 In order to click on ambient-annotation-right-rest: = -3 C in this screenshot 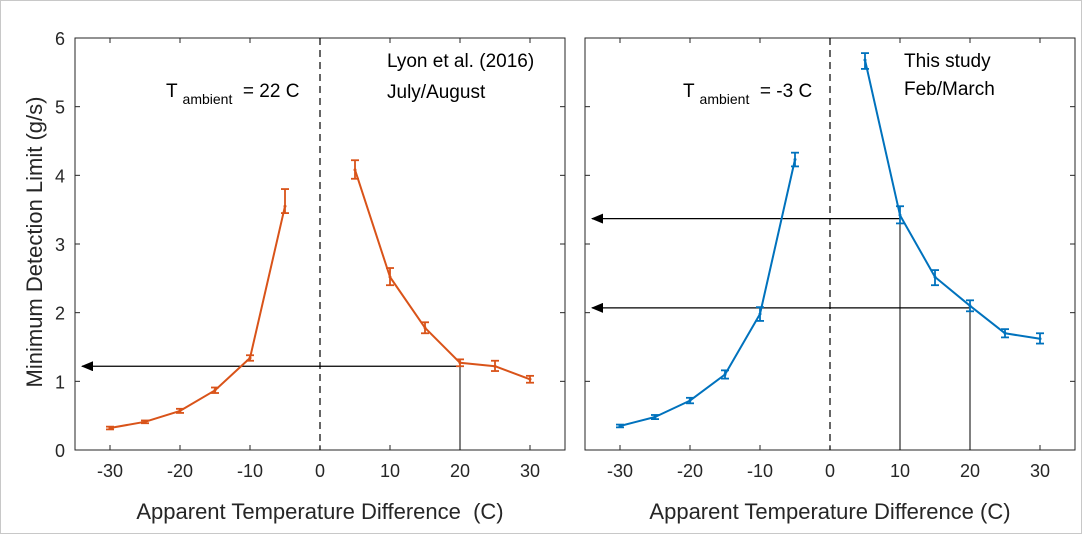, I will do `click(784, 91)`.